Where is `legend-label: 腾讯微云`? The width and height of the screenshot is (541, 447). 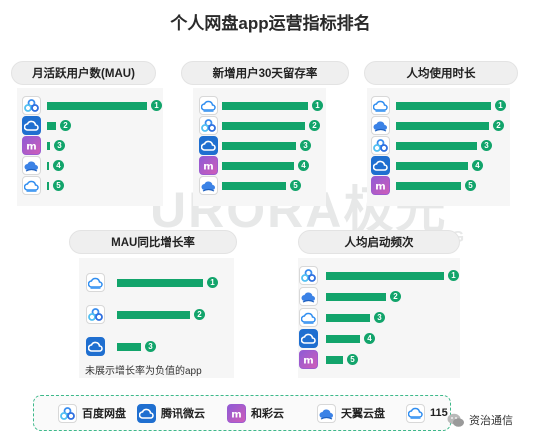 legend-label: 腾讯微云 is located at coordinates (183, 414).